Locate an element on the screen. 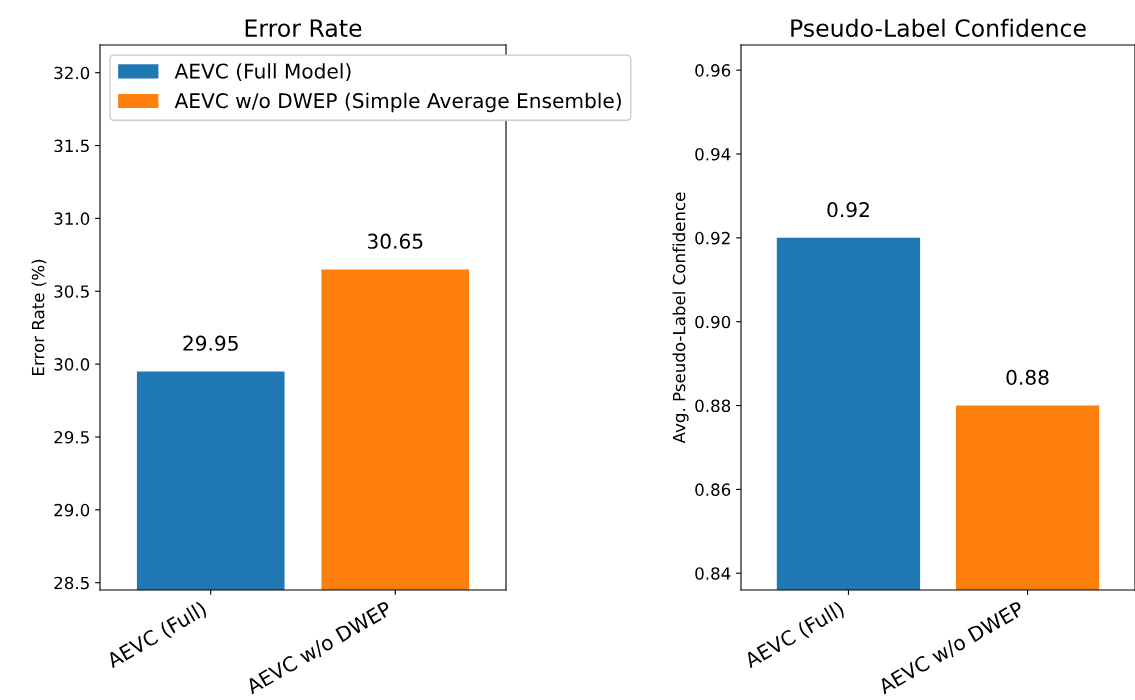  y-axis-title: Avg. Pseudo-Label Confidence is located at coordinates (680, 318).